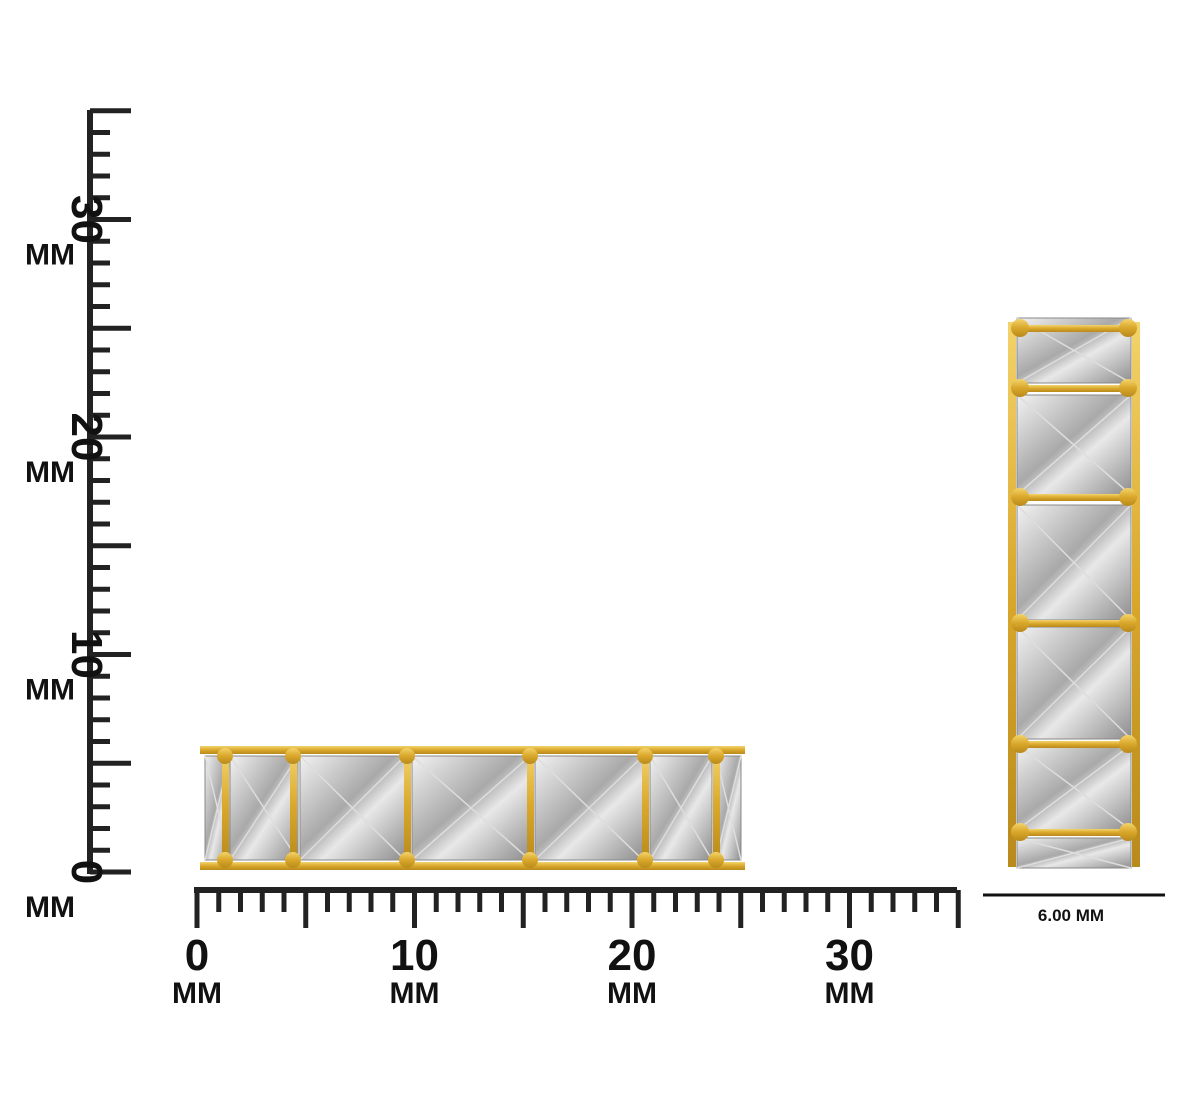 The height and width of the screenshot is (1120, 1200). I want to click on ring-side-view, so click(472, 808).